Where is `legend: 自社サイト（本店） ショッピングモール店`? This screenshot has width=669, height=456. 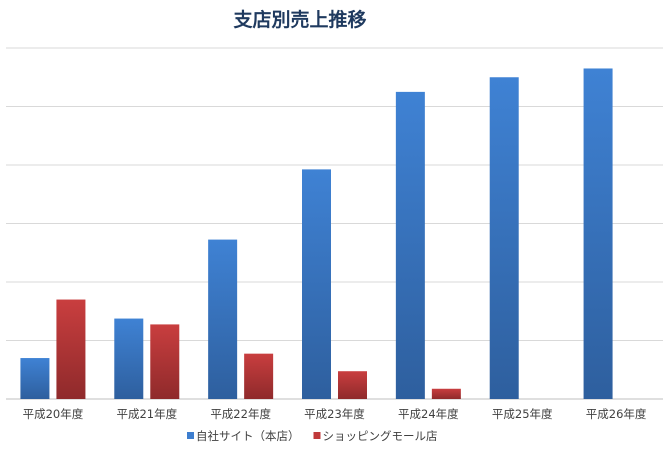 legend: 自社サイト（本店） ショッピングモール店 is located at coordinates (312, 436).